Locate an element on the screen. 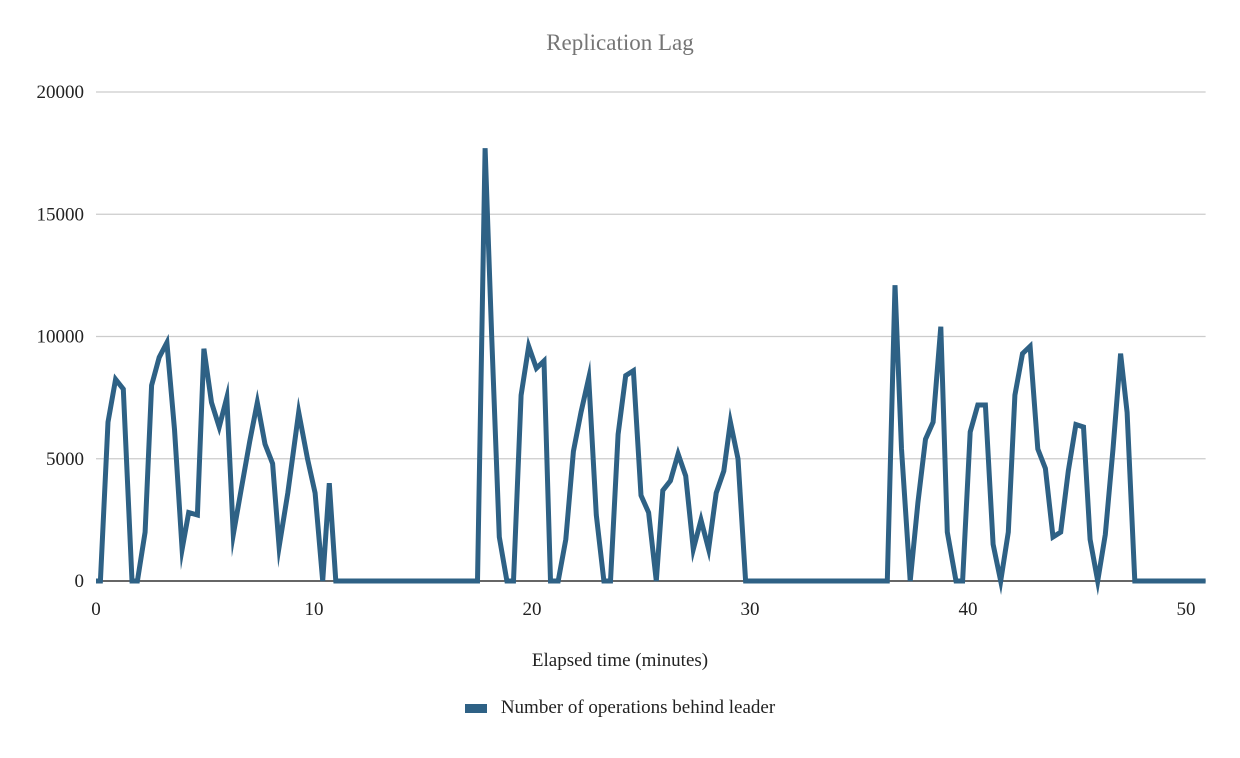 The width and height of the screenshot is (1240, 758). x-tick-label: 10 is located at coordinates (314, 609).